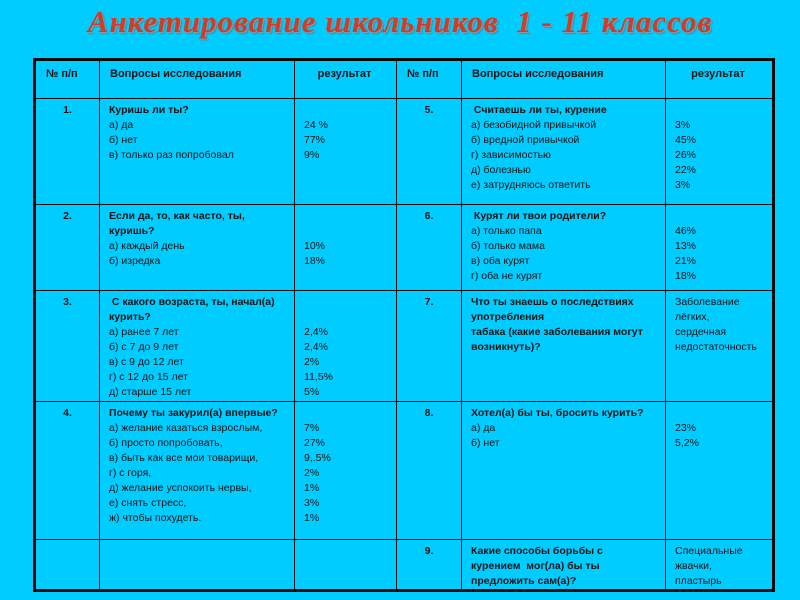 Image resolution: width=800 pixels, height=600 pixels. I want to click on text-line: Хотел(а) бы ты, бросить курить?, so click(557, 413).